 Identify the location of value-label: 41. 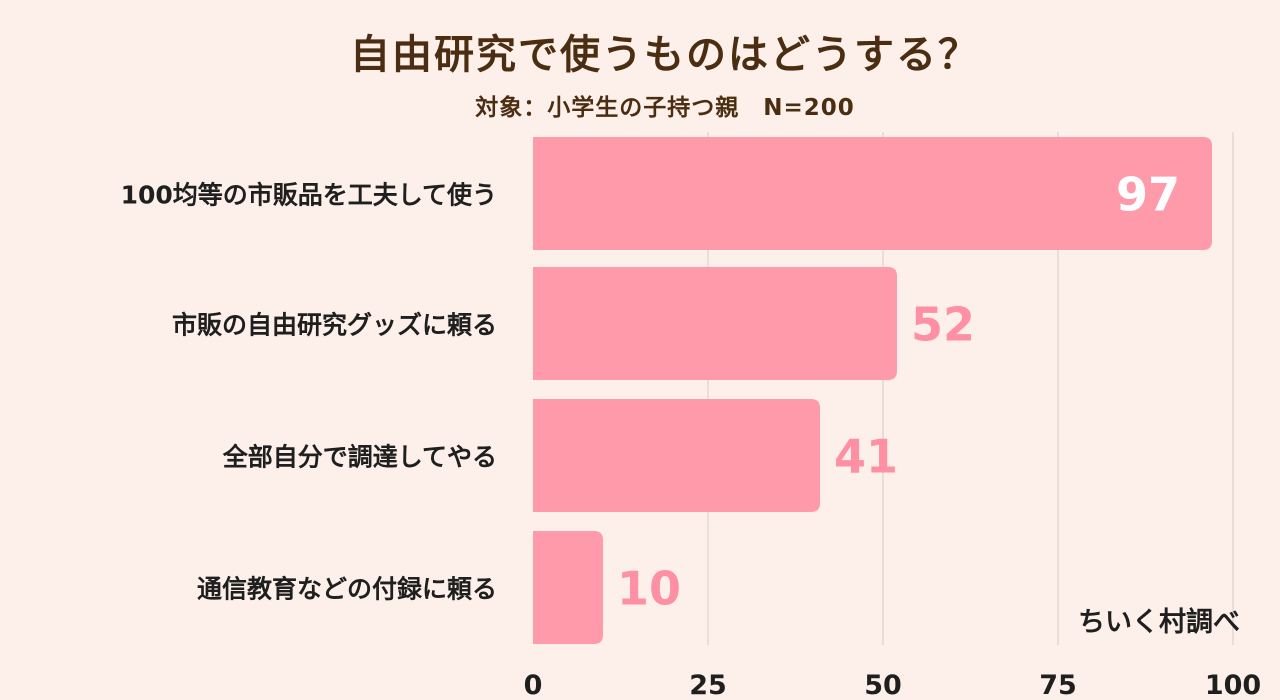
(866, 457).